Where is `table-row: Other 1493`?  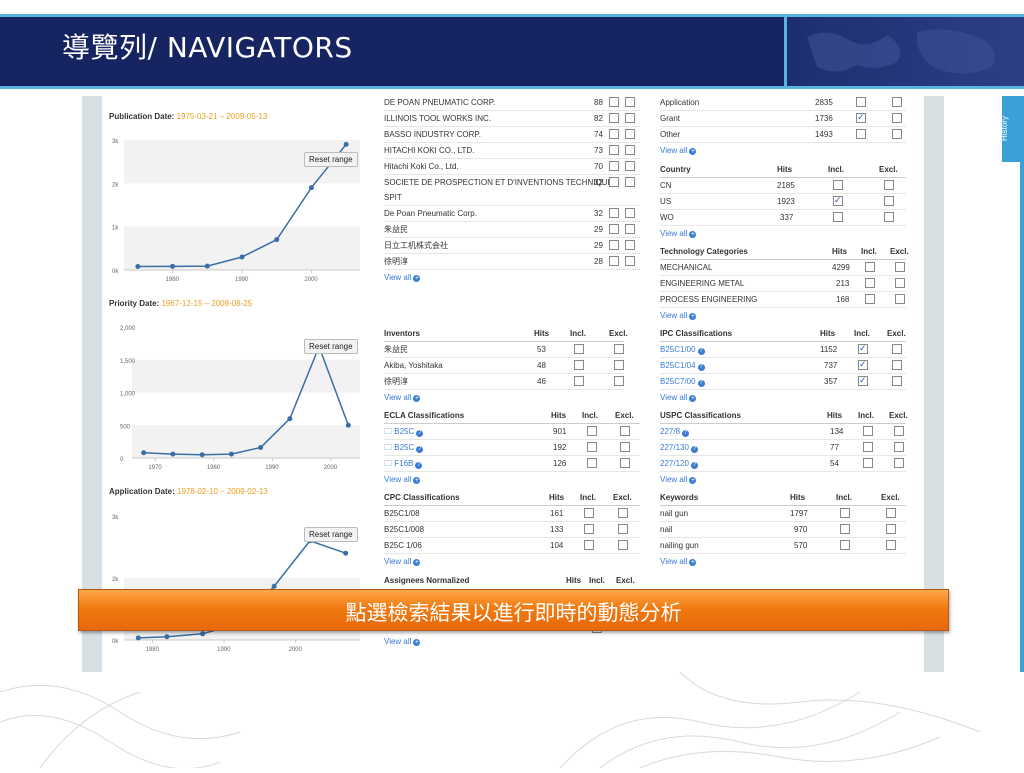 table-row: Other 1493 is located at coordinates (783, 135).